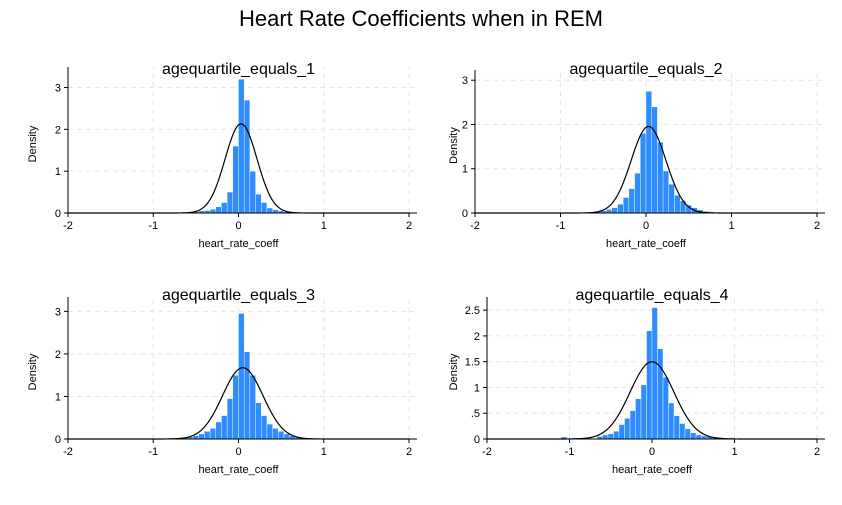 The image size is (842, 505). What do you see at coordinates (651, 295) in the screenshot?
I see `subplot-title: agequartile_equals_4` at bounding box center [651, 295].